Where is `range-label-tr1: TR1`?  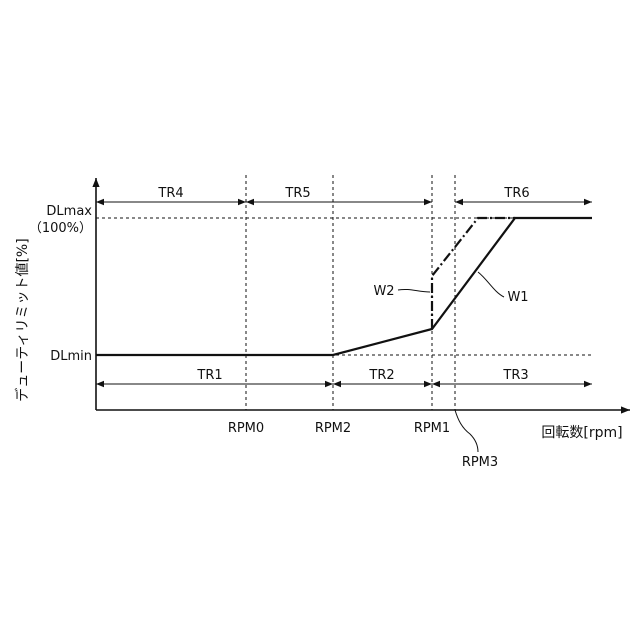
range-label-tr1: TR1 is located at coordinates (209, 375).